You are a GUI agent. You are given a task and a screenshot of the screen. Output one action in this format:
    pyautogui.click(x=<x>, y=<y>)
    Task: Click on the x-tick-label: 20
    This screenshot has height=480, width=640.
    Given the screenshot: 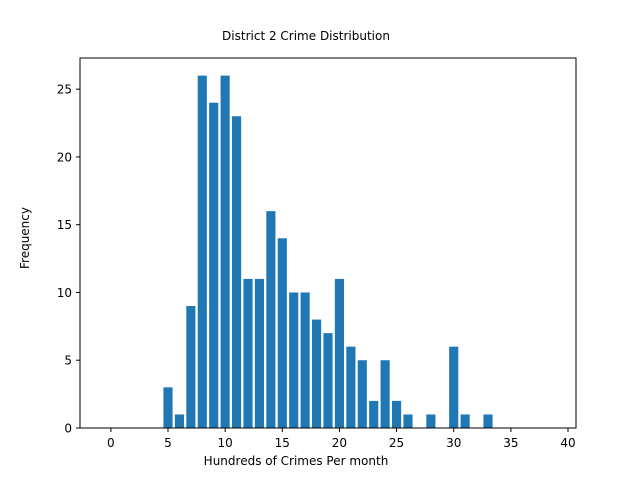 What is the action you would take?
    pyautogui.click(x=339, y=443)
    